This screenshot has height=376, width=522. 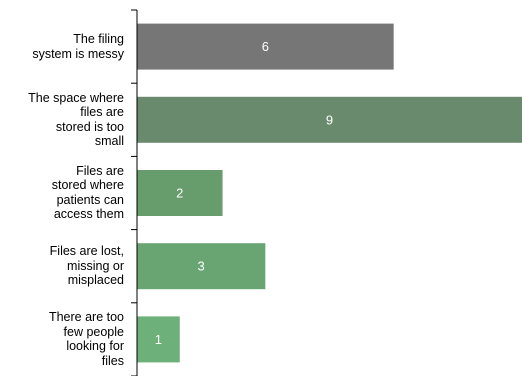 What do you see at coordinates (86, 339) in the screenshot?
I see `category-label-5: There are too few people looking for files` at bounding box center [86, 339].